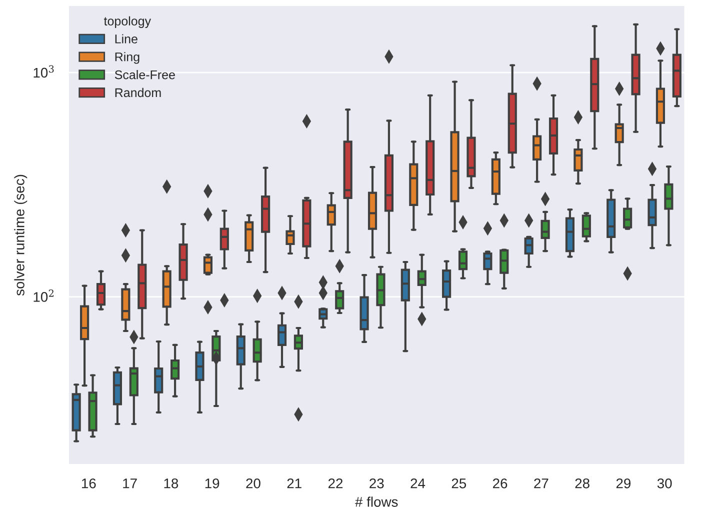 Image resolution: width=702 pixels, height=507 pixels. What do you see at coordinates (89, 483) in the screenshot?
I see `x-tick-label: 16` at bounding box center [89, 483].